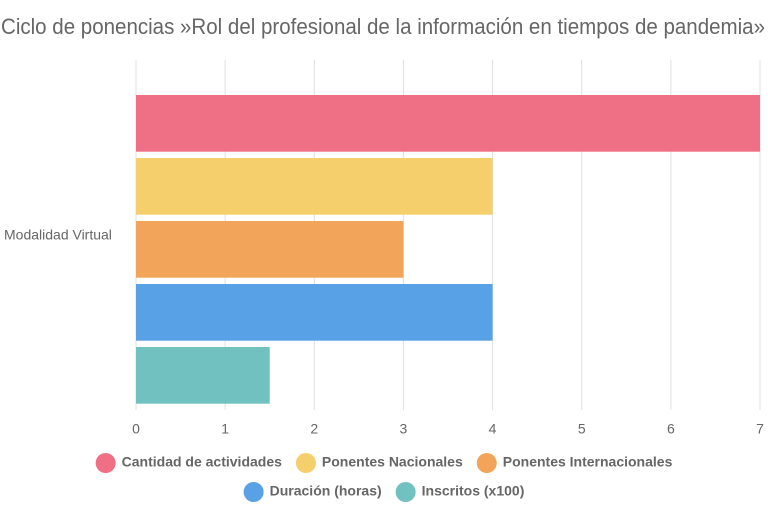  Describe the element at coordinates (473, 491) in the screenshot. I see `legend-label: Inscritos (x100)` at that location.